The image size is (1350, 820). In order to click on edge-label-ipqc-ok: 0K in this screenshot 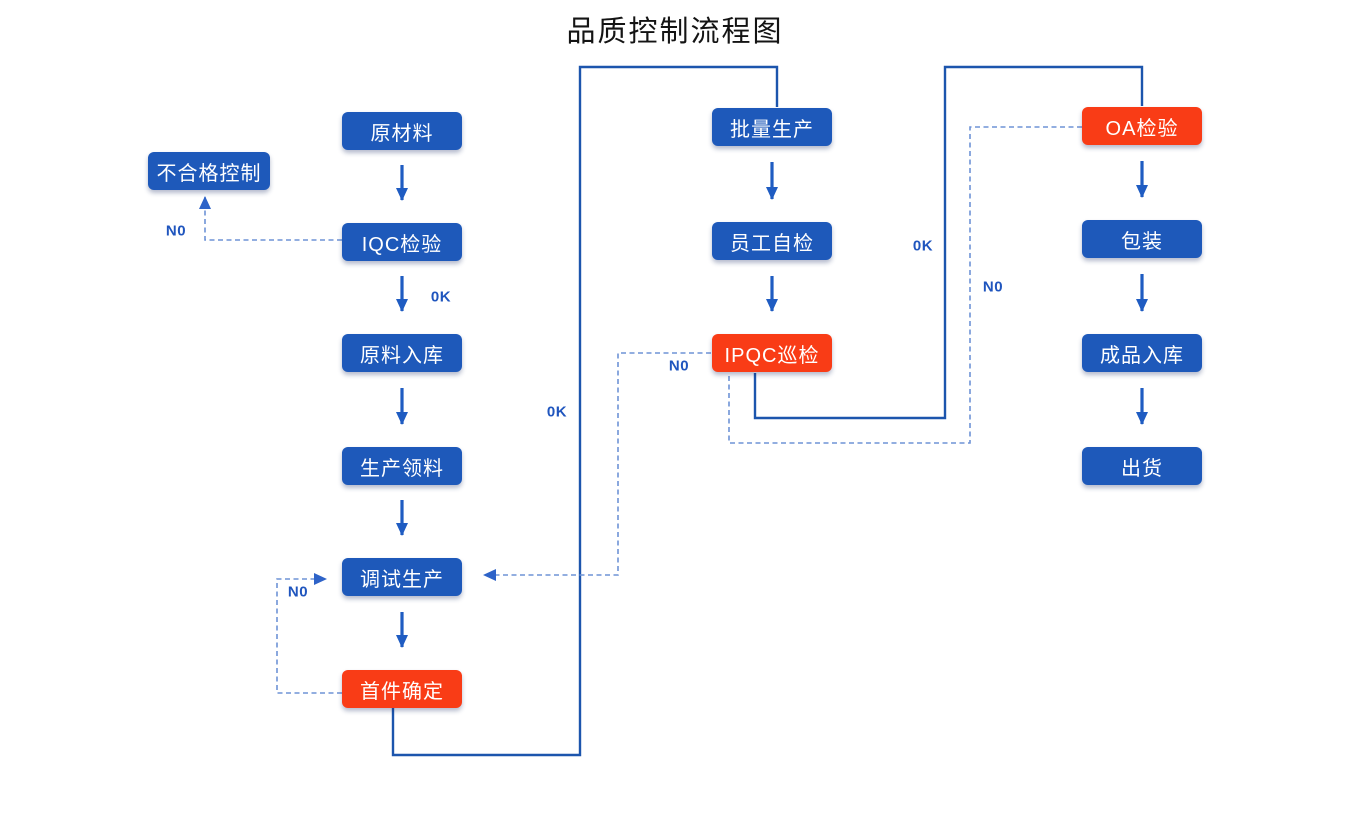, I will do `click(923, 246)`.